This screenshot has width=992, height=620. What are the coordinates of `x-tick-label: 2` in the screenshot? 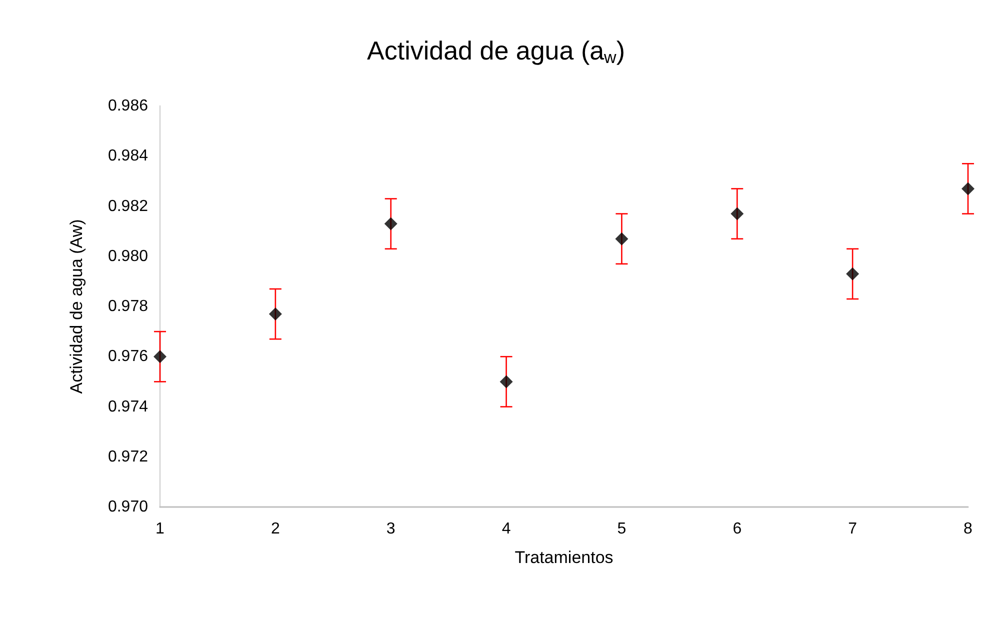 It's located at (275, 529).